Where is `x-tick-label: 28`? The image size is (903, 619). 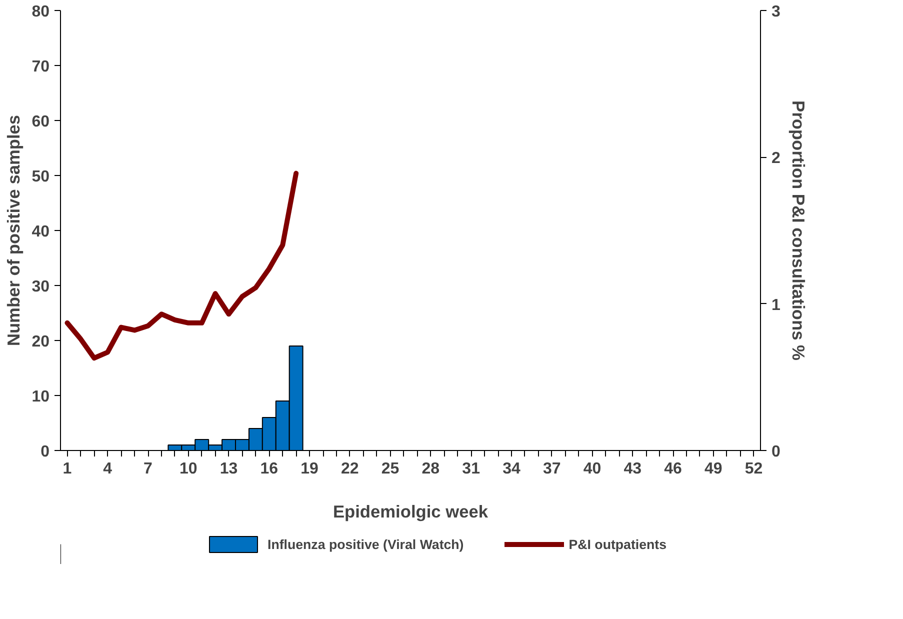 x-tick-label: 28 is located at coordinates (431, 469).